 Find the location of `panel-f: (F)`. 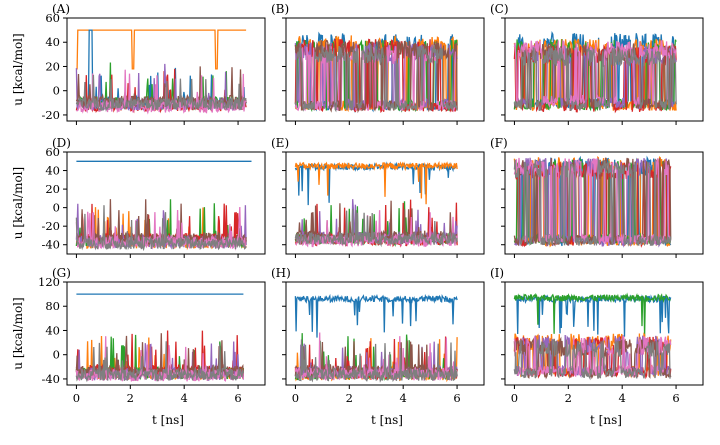

panel-f: (F) is located at coordinates (597, 197).